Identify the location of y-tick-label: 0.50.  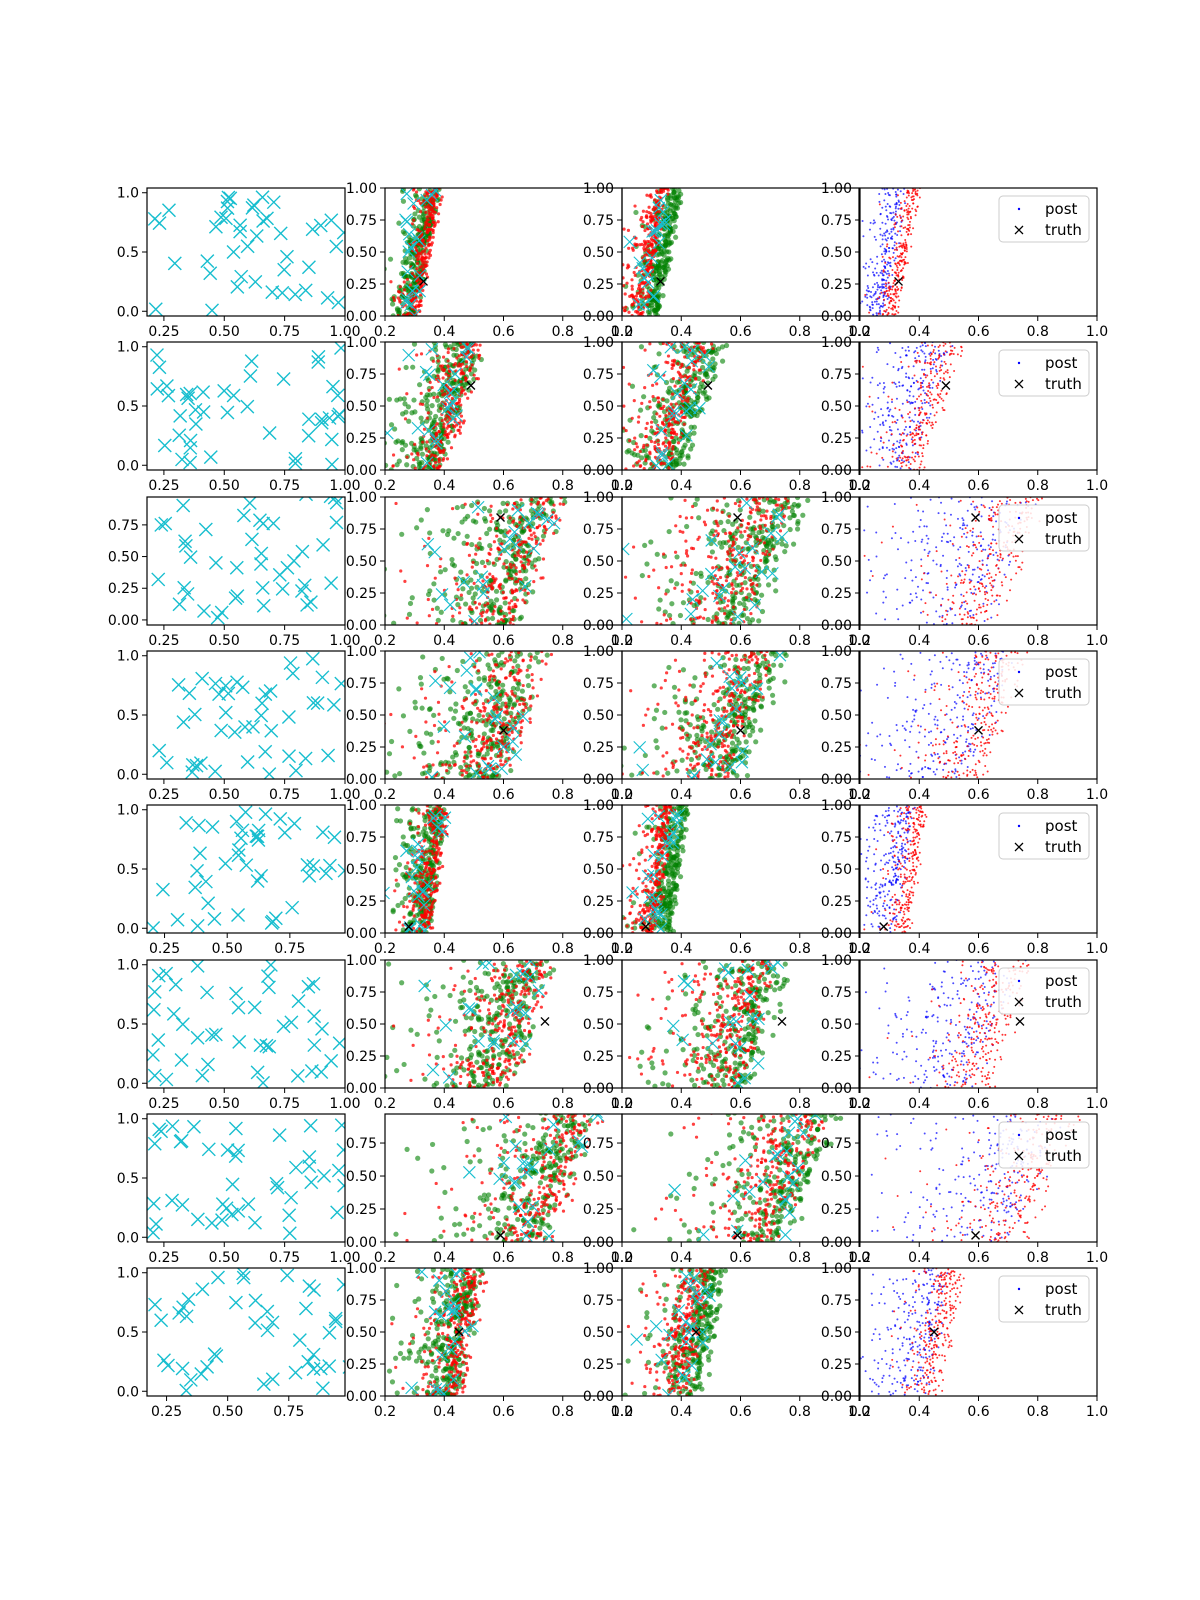
(123, 558).